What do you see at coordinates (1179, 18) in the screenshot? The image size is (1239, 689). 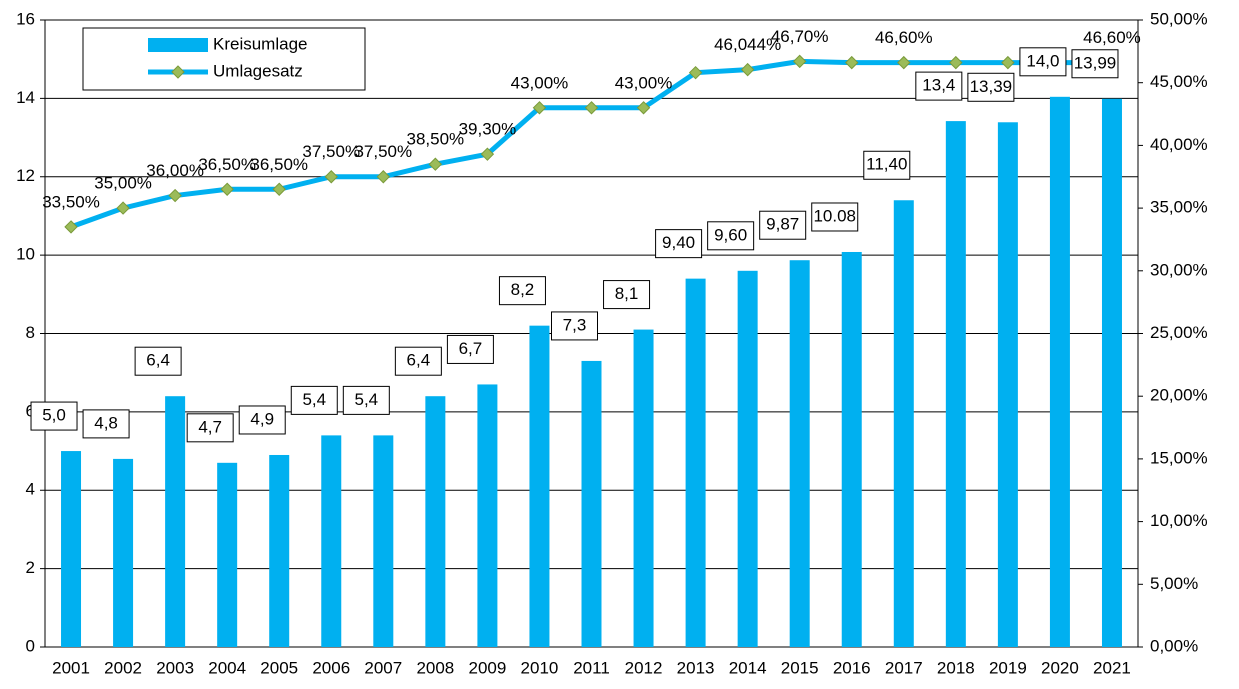 I see `y2-tick-label: 50,00%` at bounding box center [1179, 18].